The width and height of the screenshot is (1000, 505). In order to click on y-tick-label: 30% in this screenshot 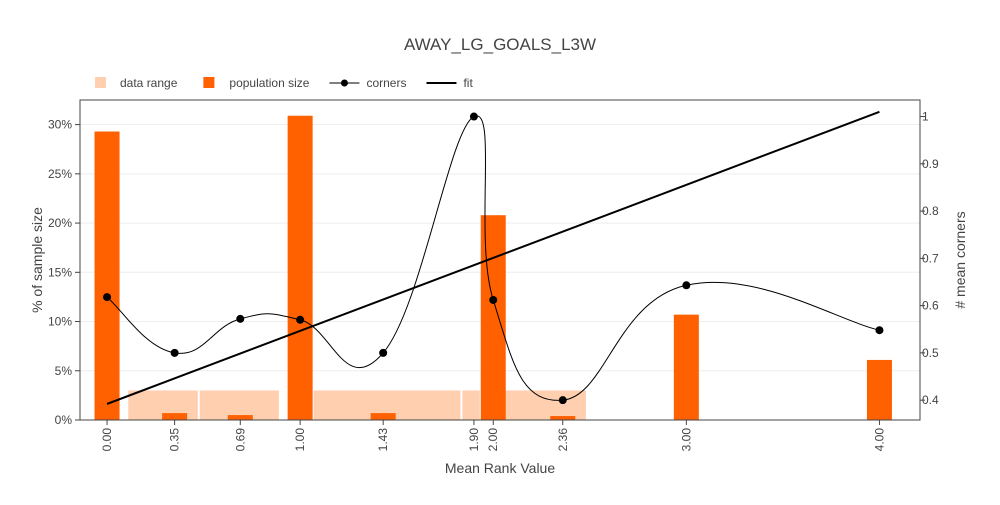, I will do `click(60, 125)`.